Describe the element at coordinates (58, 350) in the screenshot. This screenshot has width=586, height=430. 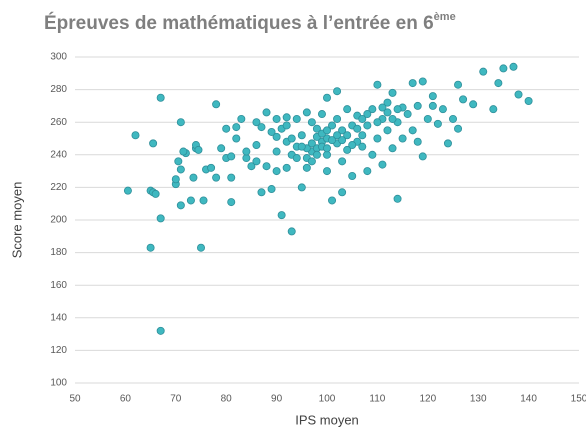
I see `y-tick-label: 120` at that location.